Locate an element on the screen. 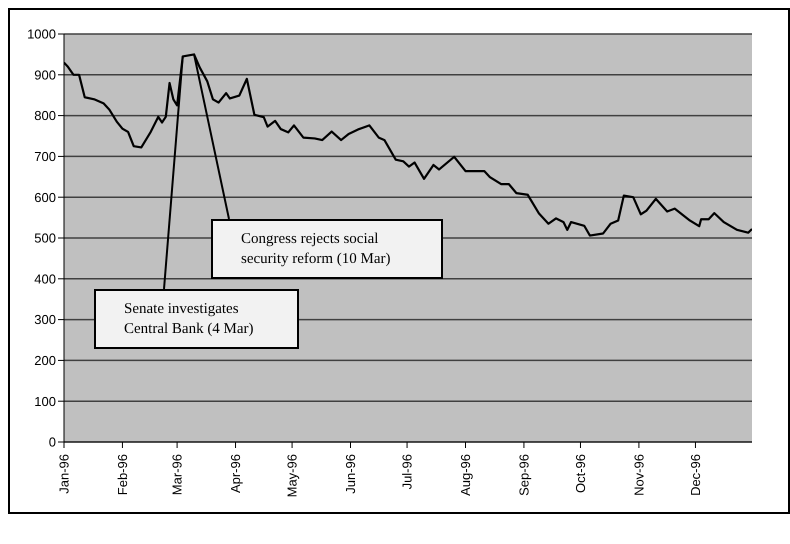 This screenshot has width=790, height=544. y-tick-label: 500 is located at coordinates (45, 238).